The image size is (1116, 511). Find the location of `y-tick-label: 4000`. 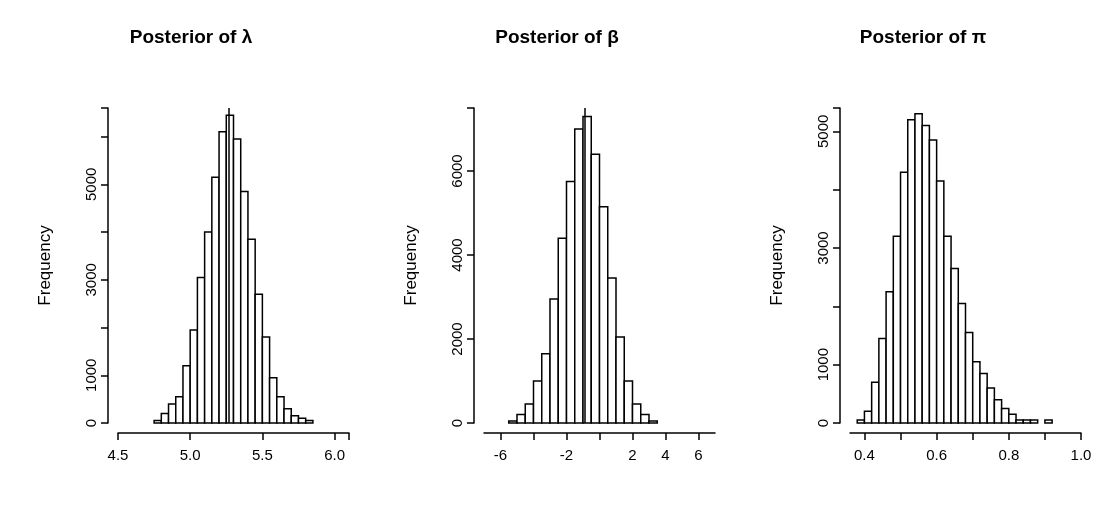

y-tick-label: 4000 is located at coordinates (456, 255).